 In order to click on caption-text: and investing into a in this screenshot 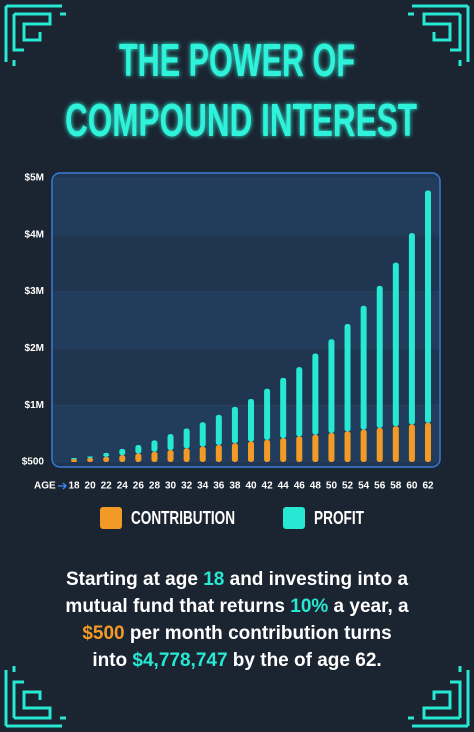, I will do `click(316, 579)`.